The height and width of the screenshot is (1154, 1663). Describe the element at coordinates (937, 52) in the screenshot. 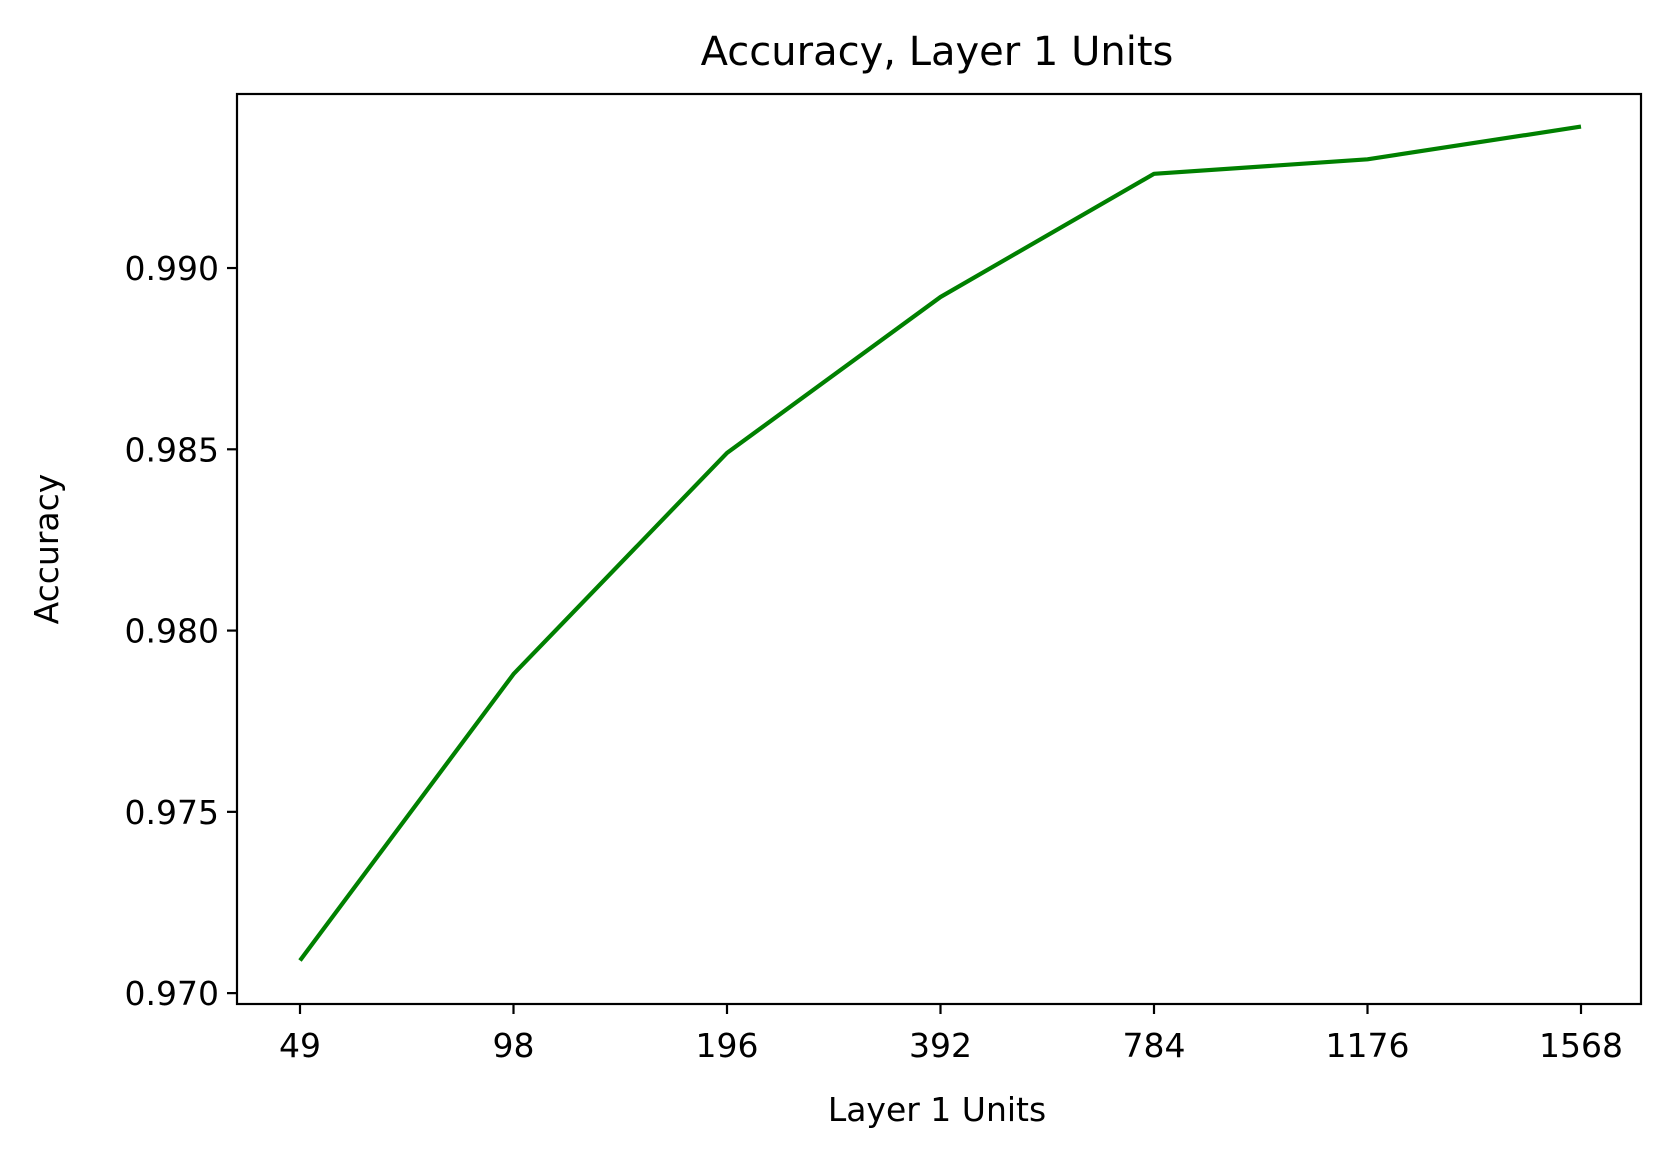

I see `chart-title: Accuracy, Layer 1 Units` at that location.